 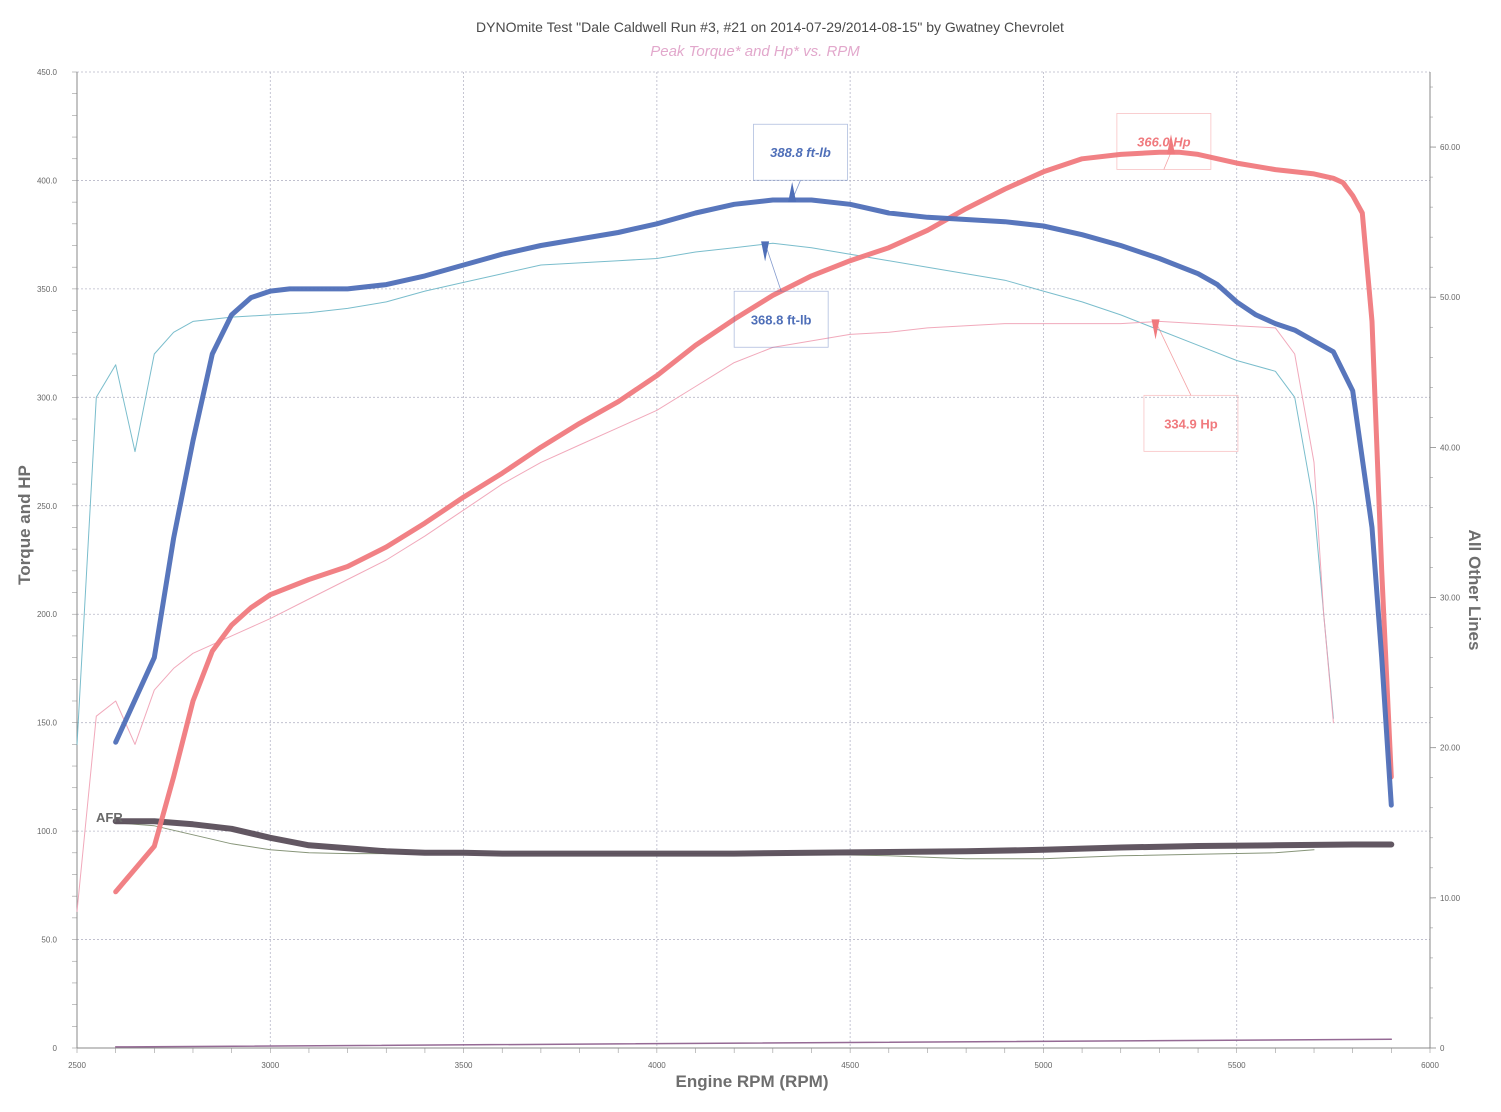 I want to click on y-tick-label: 250.0, so click(x=47, y=506).